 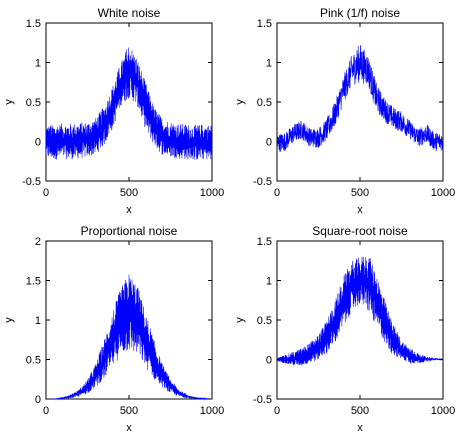 I want to click on white-noise-xlabel: x, so click(x=129, y=210).